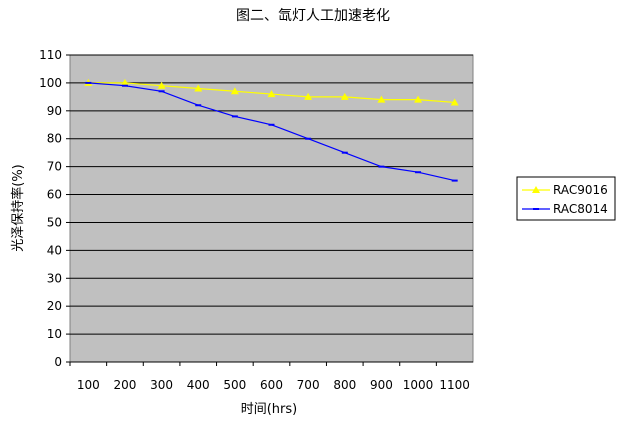 The width and height of the screenshot is (626, 422). I want to click on legend: RAC9016 RAC8014, so click(566, 198).